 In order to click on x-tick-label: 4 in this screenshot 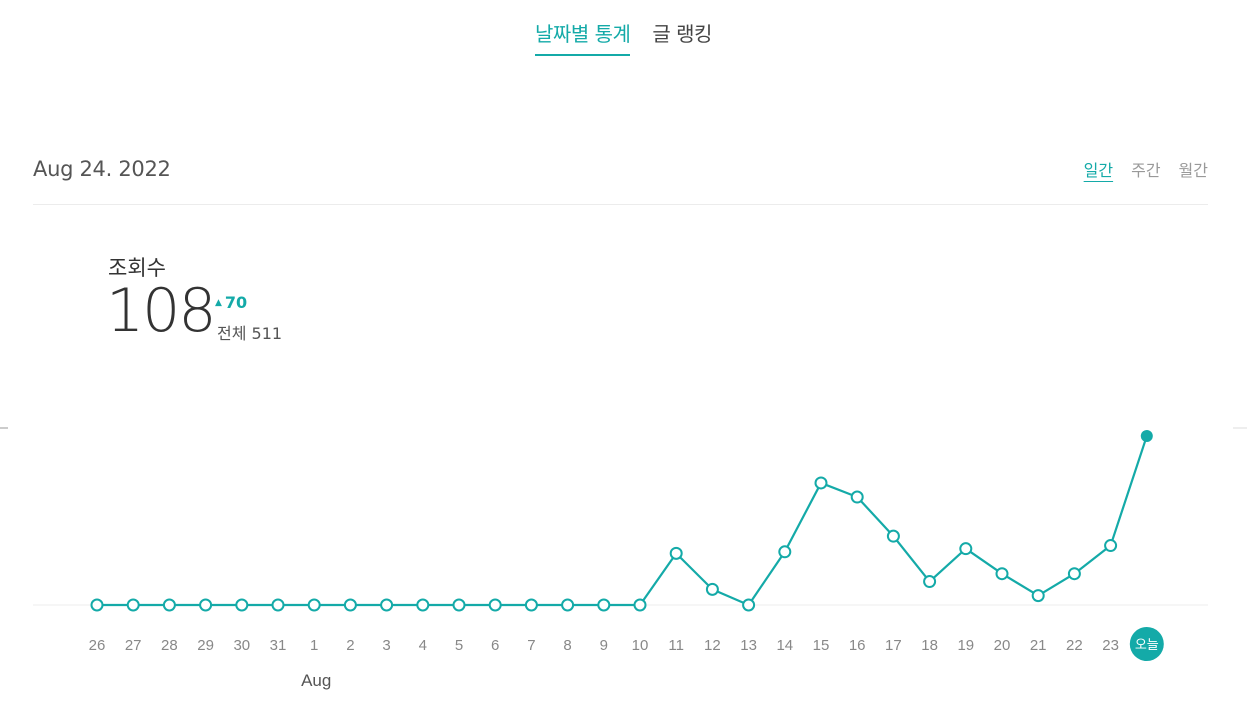, I will do `click(423, 645)`.